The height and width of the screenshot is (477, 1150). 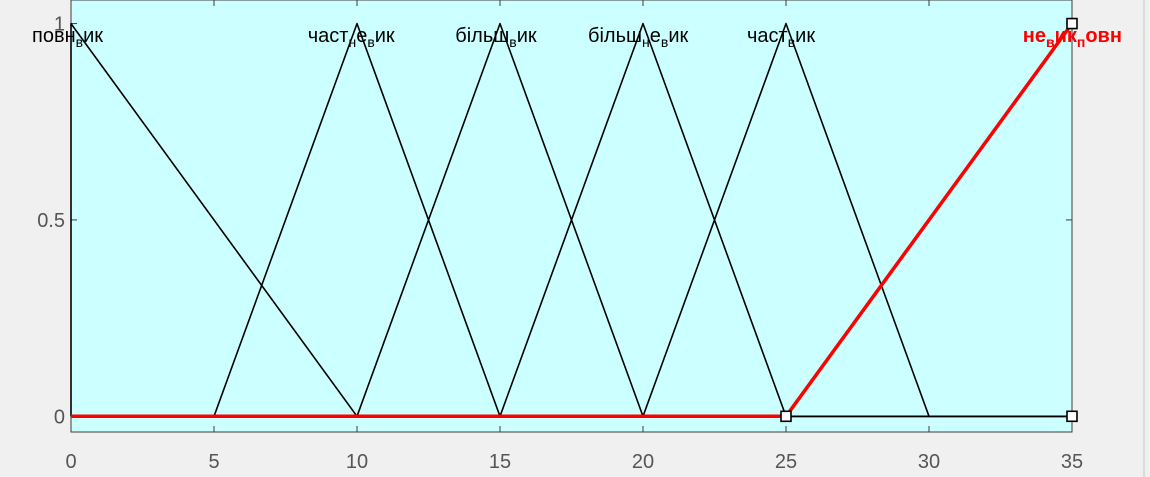 I want to click on x-tick-label-7: 35, so click(x=1072, y=462).